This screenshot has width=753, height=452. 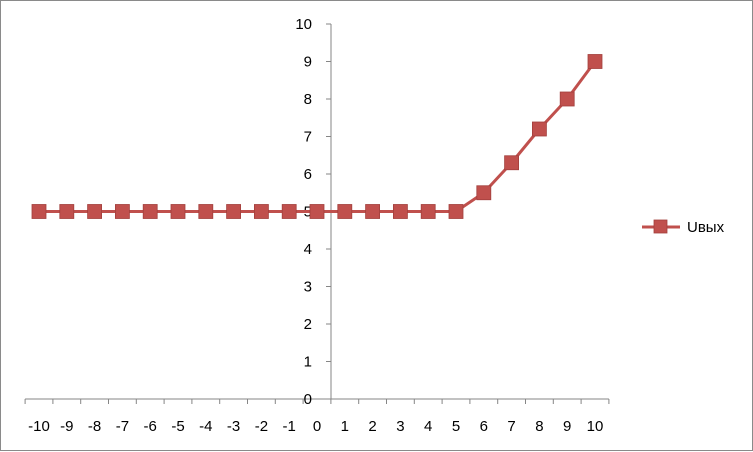 I want to click on x-tick-label: -4, so click(x=205, y=426).